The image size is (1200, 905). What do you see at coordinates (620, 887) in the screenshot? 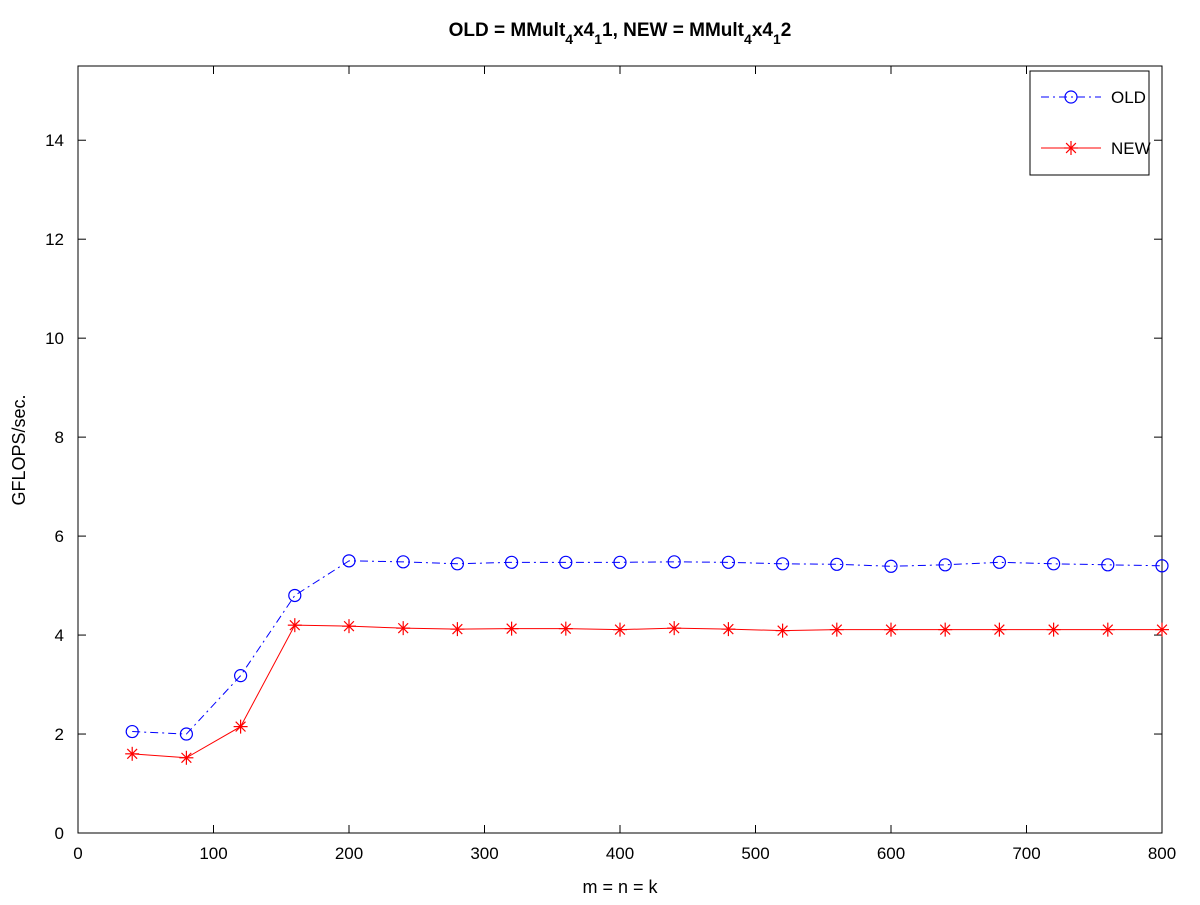
I see `x-axis-label: m = n = k` at bounding box center [620, 887].